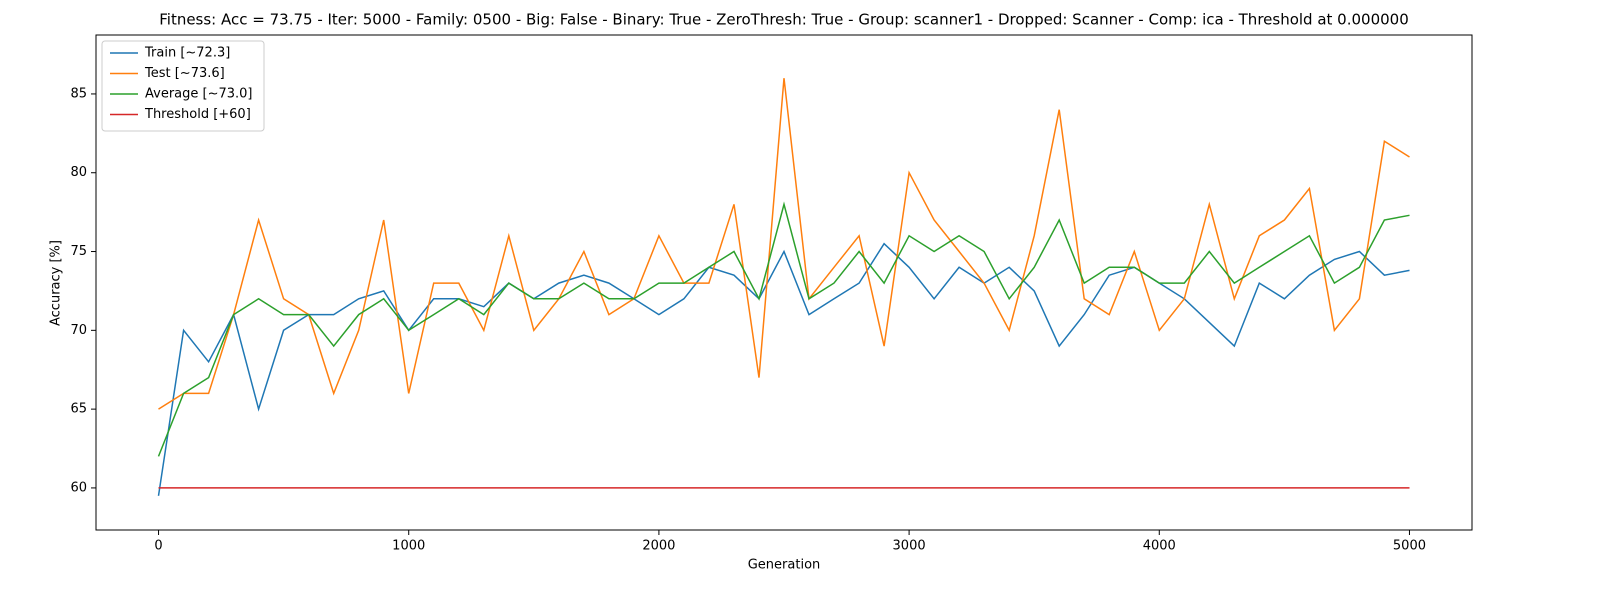  What do you see at coordinates (658, 546) in the screenshot?
I see `x-tick-label: 2000` at bounding box center [658, 546].